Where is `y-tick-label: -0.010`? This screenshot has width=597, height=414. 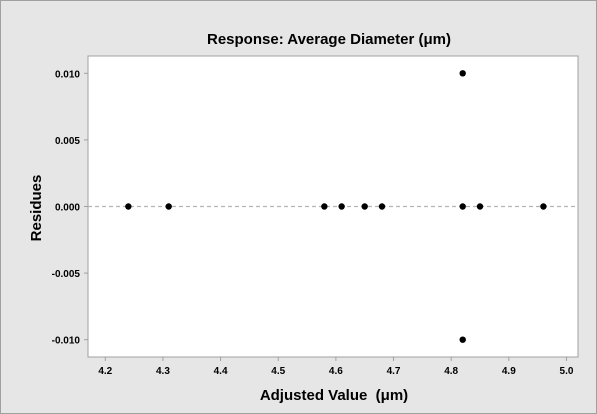
y-tick-label: -0.010 is located at coordinates (66, 341).